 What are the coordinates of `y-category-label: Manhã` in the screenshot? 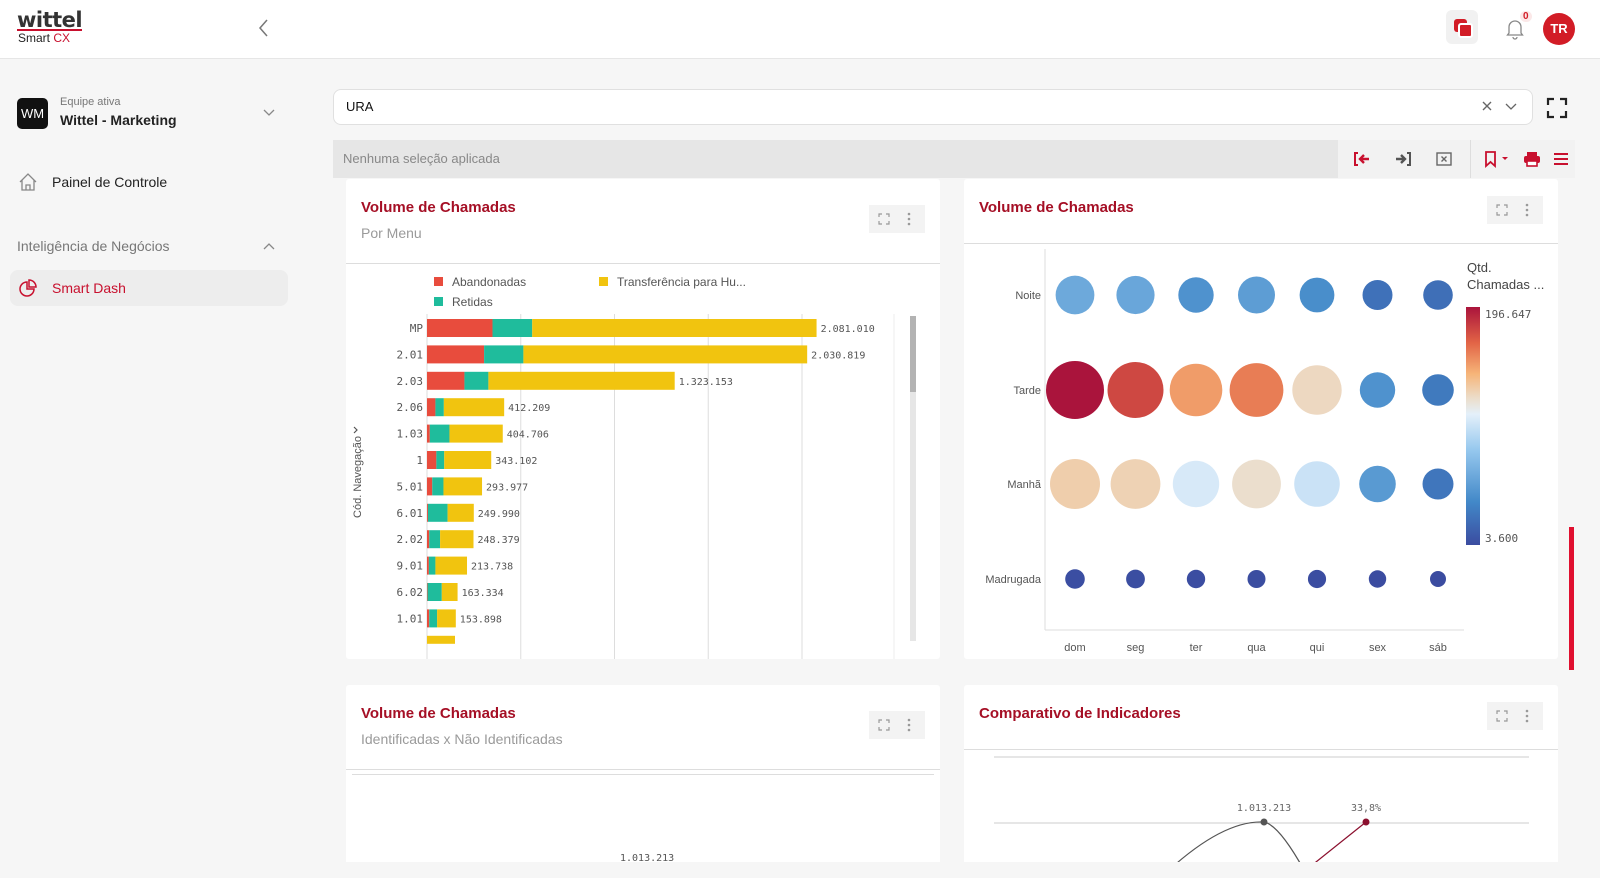 It's located at (1024, 485).